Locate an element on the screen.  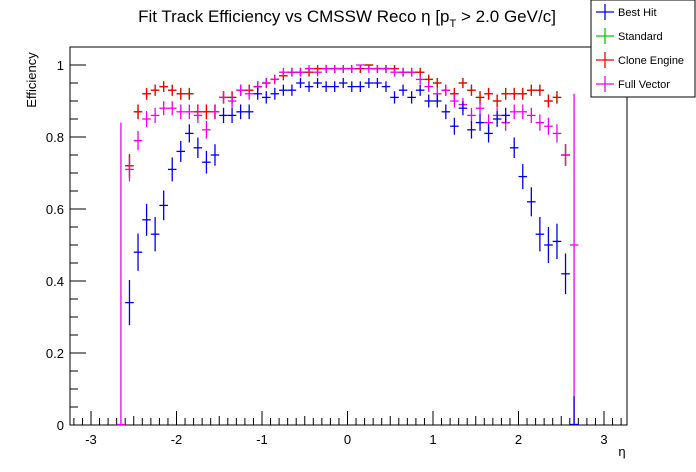
legend-box is located at coordinates (643, 49).